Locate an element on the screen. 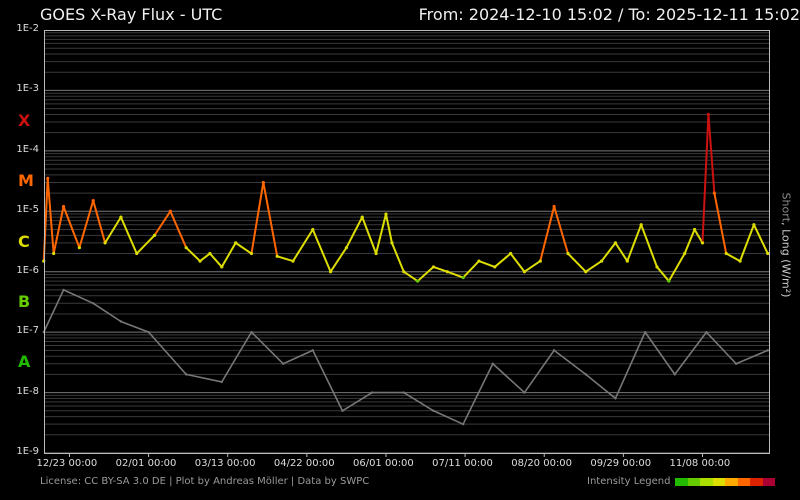 This screenshot has width=800, height=500. y-tick-label: 1E-7 is located at coordinates (27, 331).